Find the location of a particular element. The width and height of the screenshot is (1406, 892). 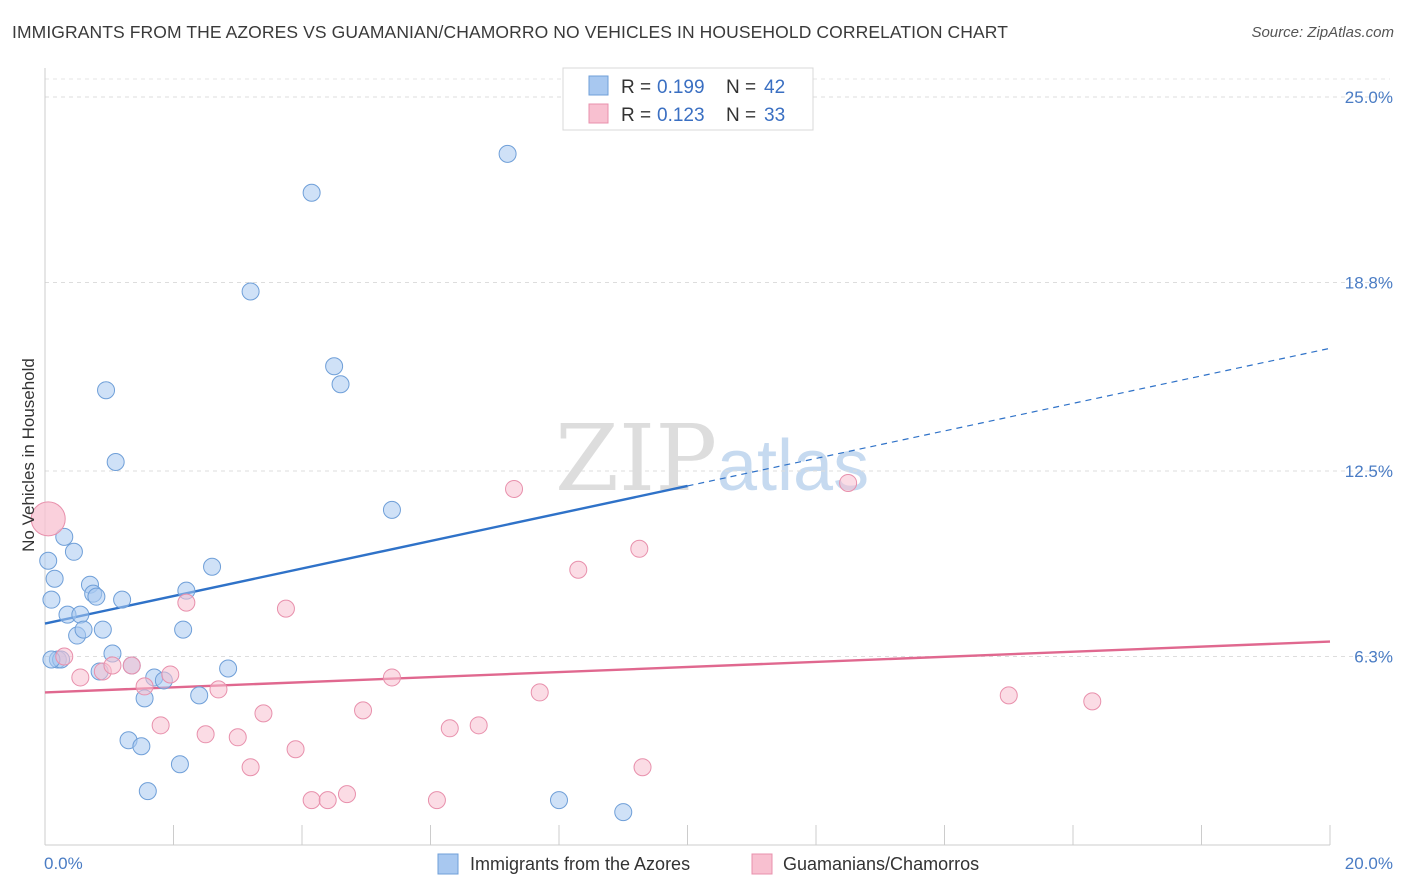

bottom-legend-swatch-azores is located at coordinates (448, 864).